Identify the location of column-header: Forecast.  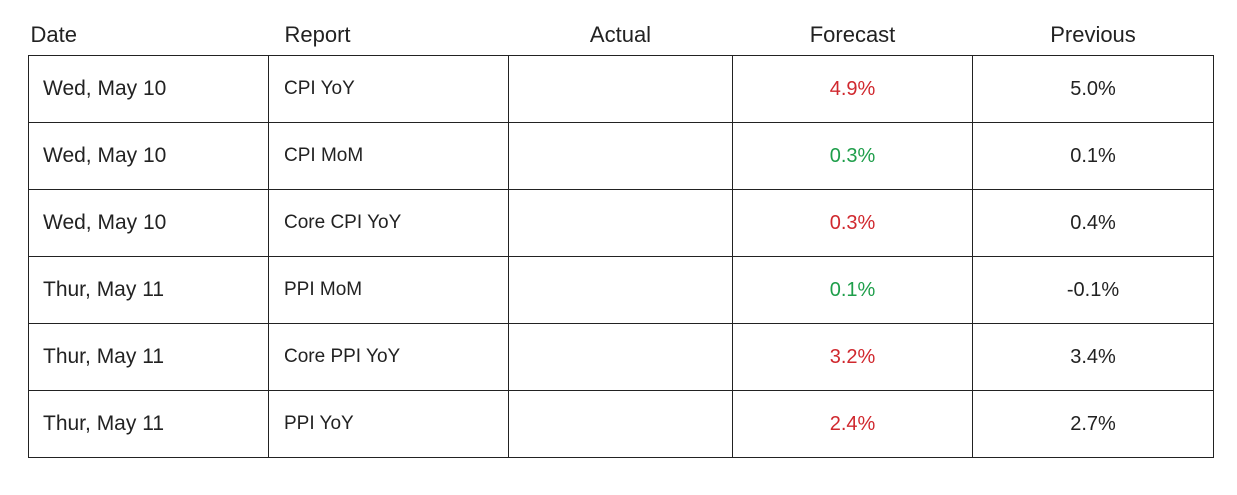
(852, 34).